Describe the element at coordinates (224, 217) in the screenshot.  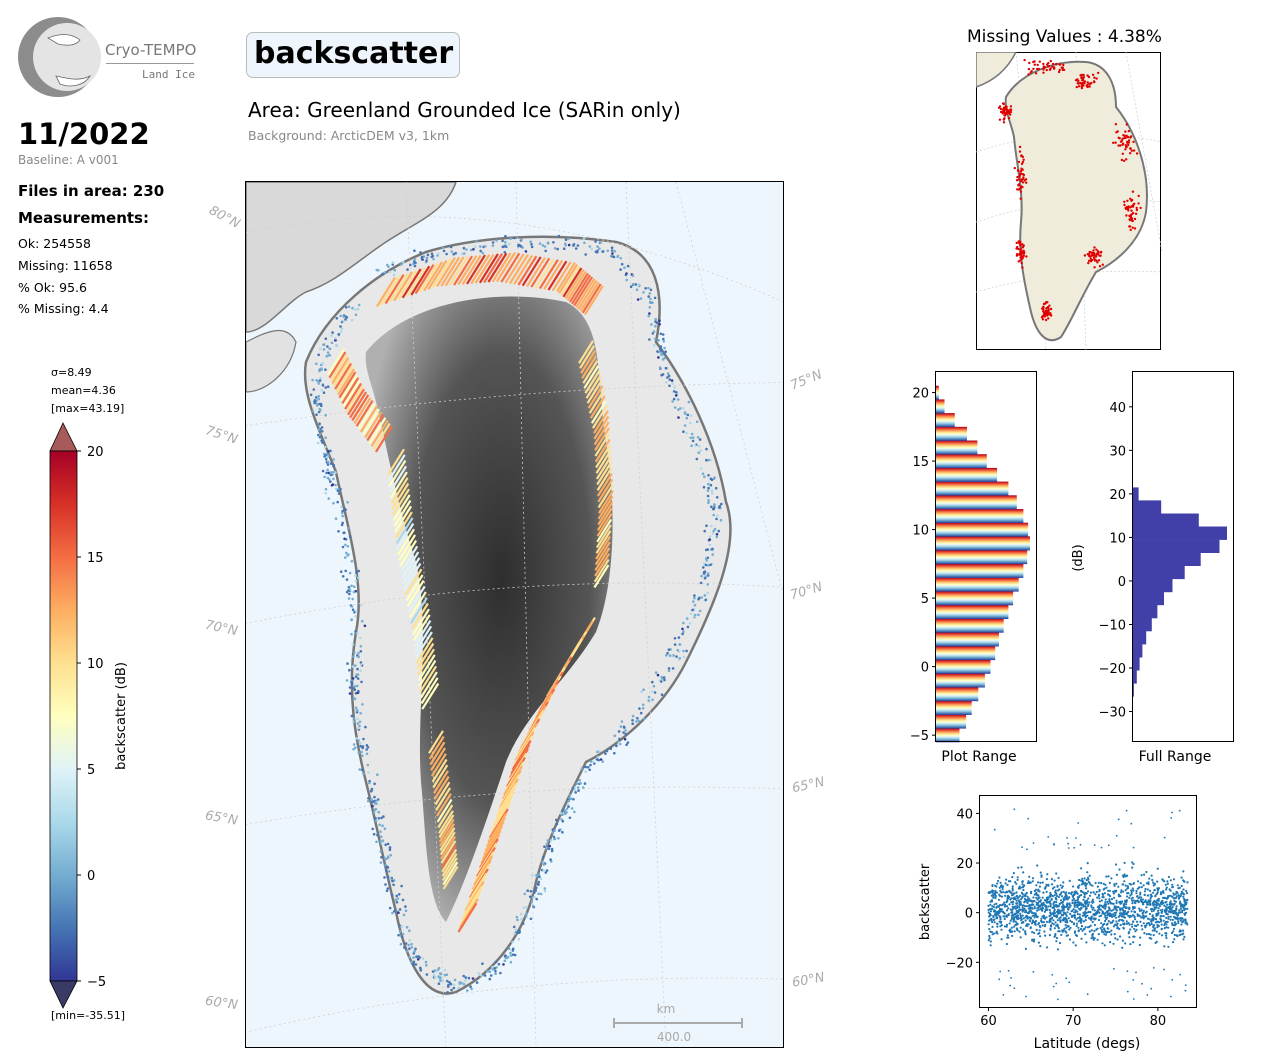
I see `lat-label-80-left: 80°N` at that location.